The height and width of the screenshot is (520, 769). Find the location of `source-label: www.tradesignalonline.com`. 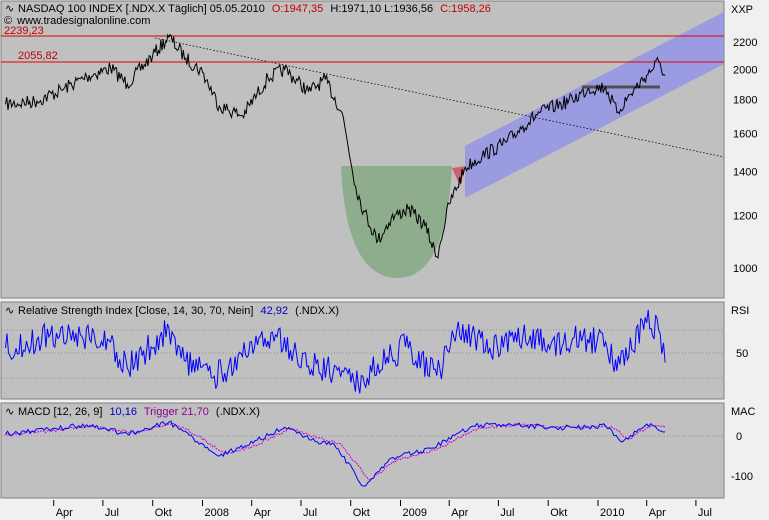

source-label: www.tradesignalonline.com is located at coordinates (83, 21).